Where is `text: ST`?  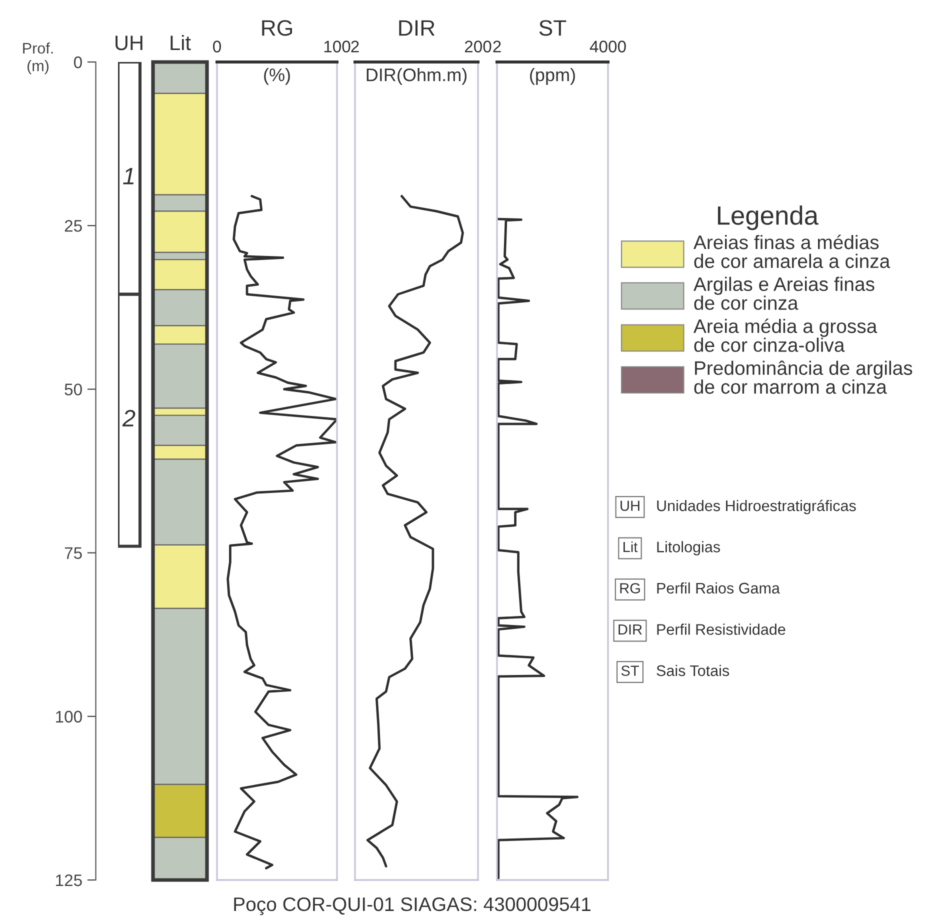
text: ST is located at coordinates (630, 671).